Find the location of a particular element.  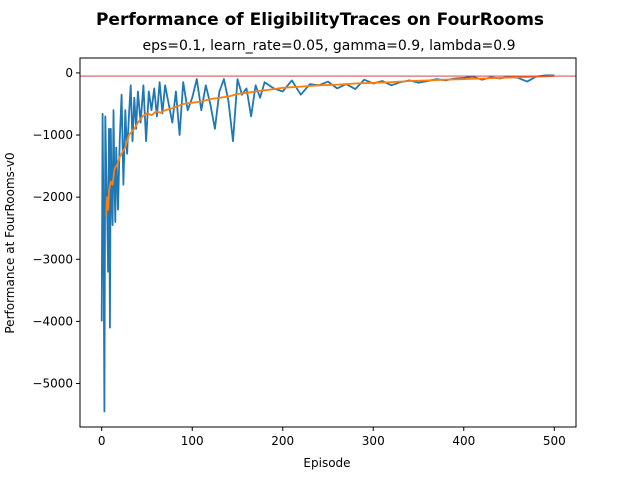

x-tick-label: 300 is located at coordinates (373, 441).